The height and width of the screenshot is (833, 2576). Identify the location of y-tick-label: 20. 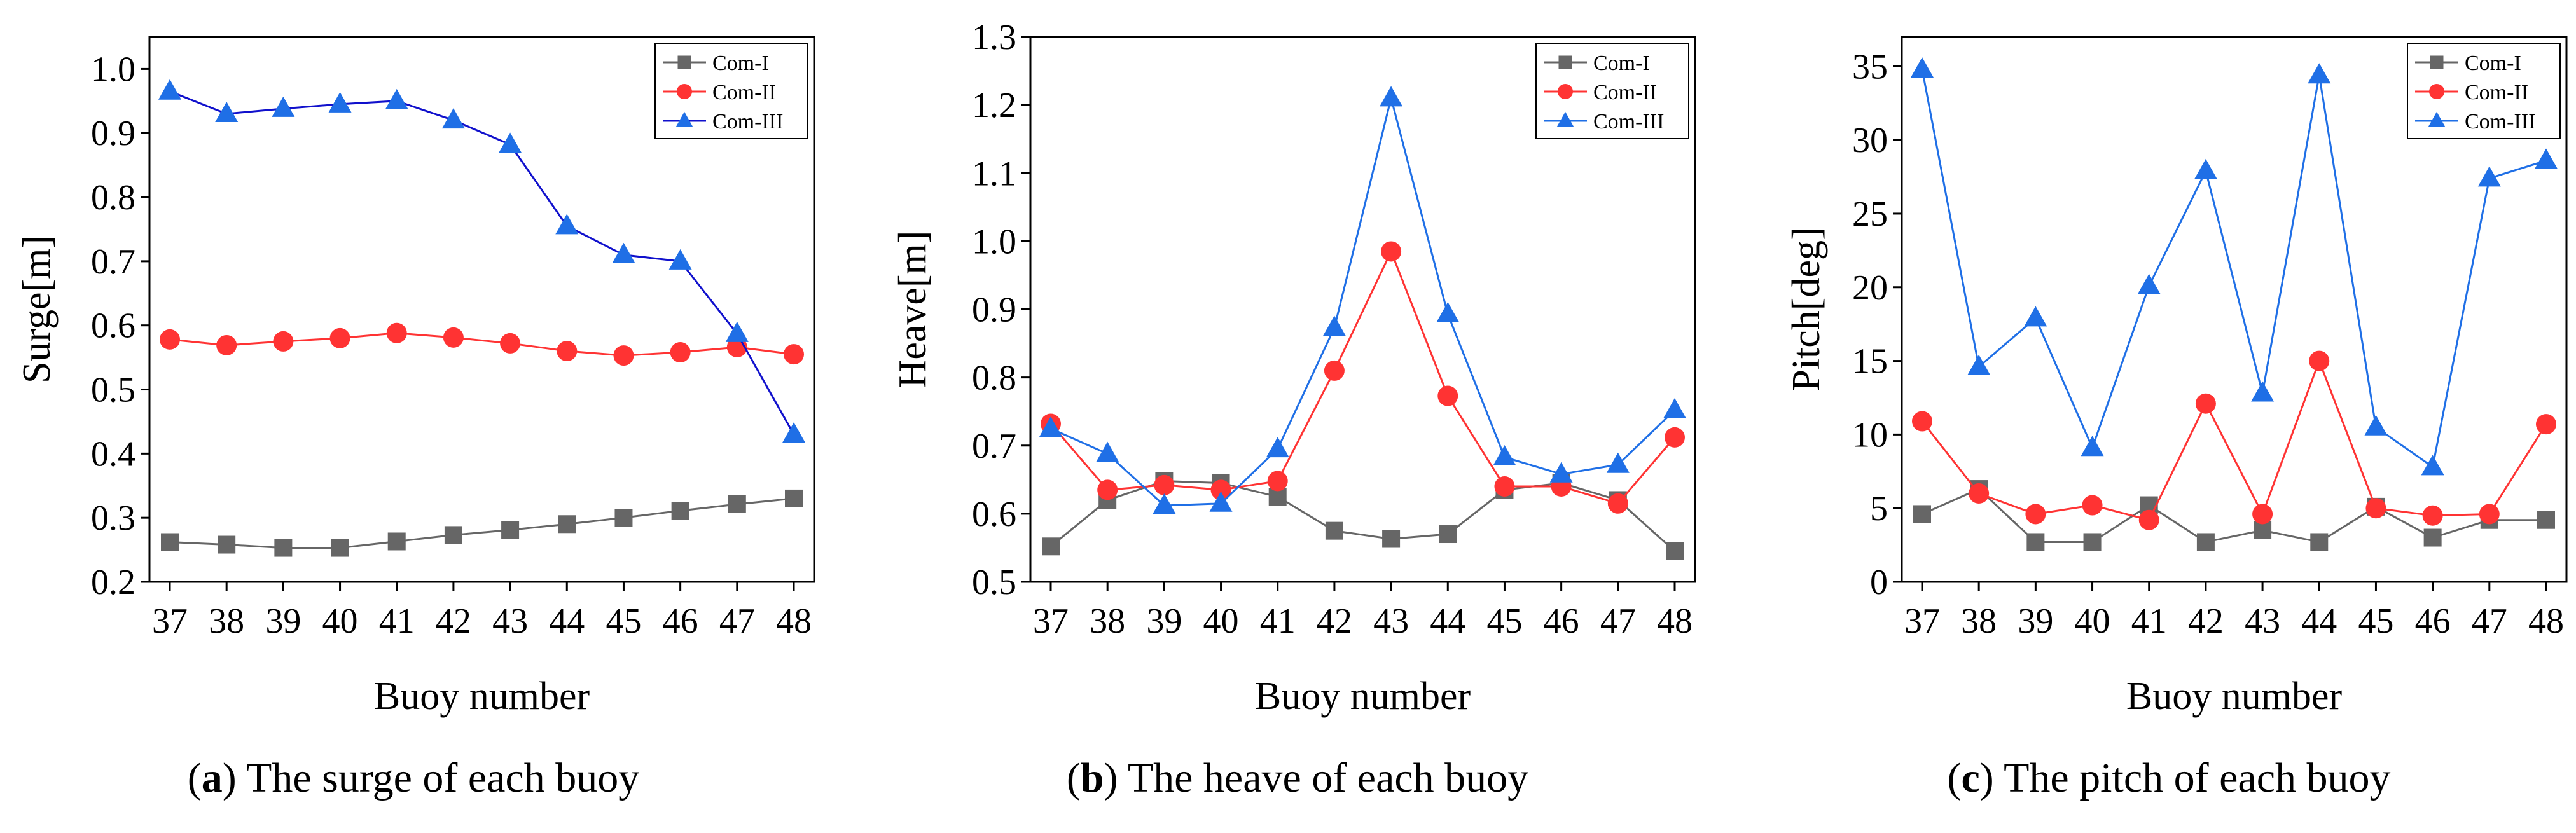
(1870, 288).